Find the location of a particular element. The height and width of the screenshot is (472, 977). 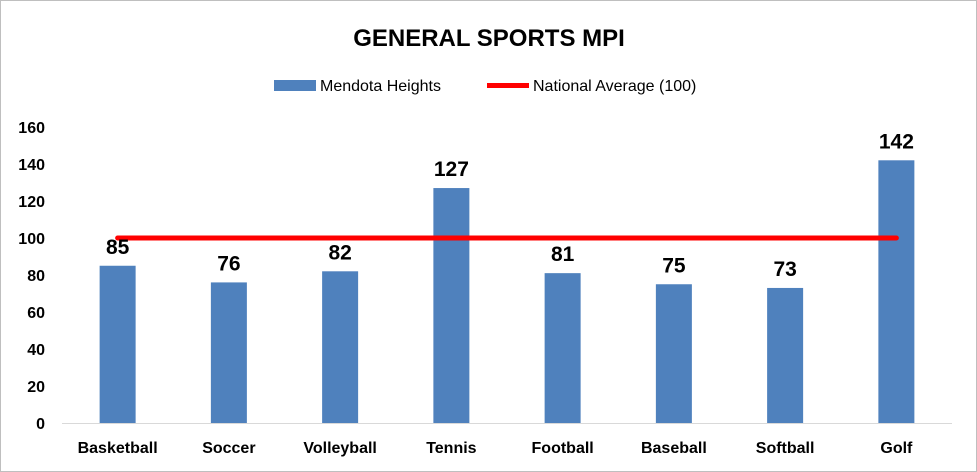

chart-title: GENERAL SPORTS MPI is located at coordinates (489, 38).